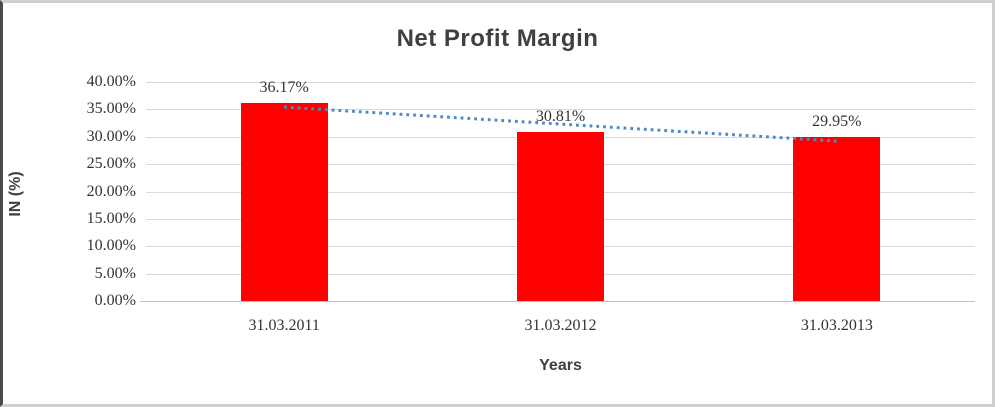  Describe the element at coordinates (115, 273) in the screenshot. I see `y-tick-label: 5.00%` at that location.